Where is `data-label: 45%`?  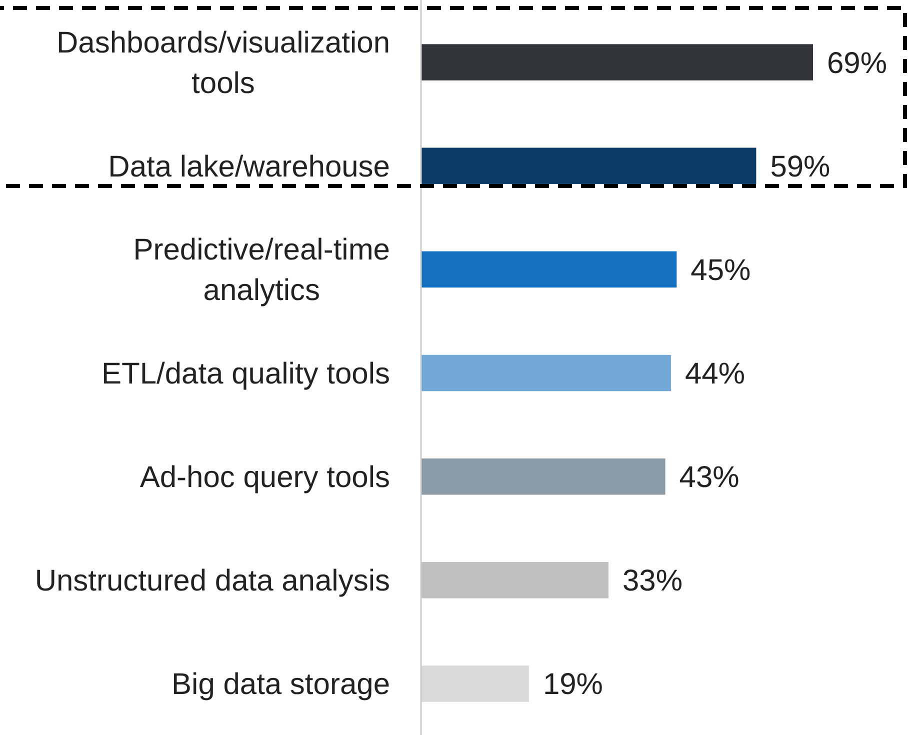
data-label: 45% is located at coordinates (720, 270).